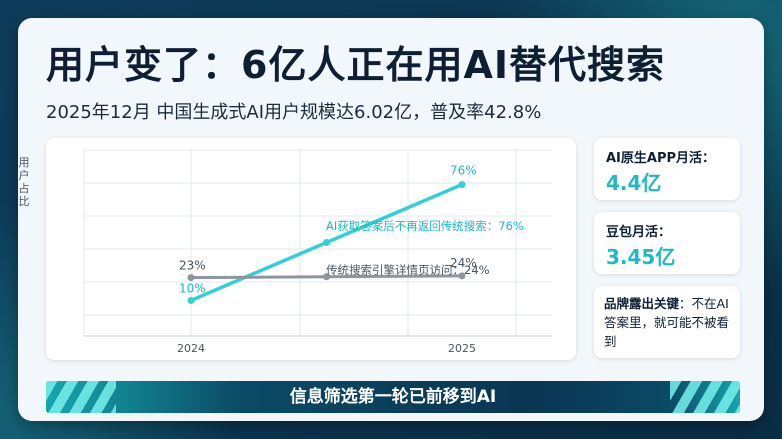 The image size is (782, 439). I want to click on side-card-text-bold: 品牌露出关键, so click(642, 303).